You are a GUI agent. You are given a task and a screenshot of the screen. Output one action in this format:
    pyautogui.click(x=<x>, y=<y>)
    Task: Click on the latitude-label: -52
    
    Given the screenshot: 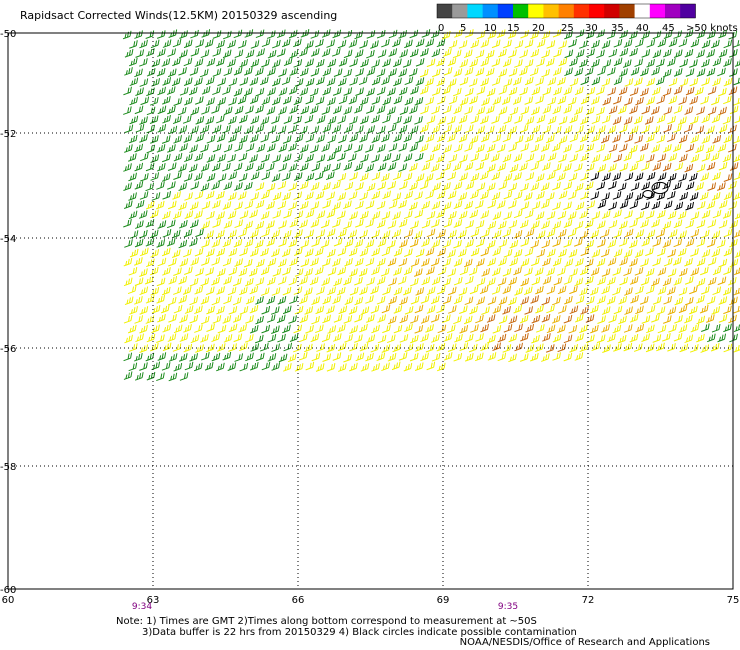 What is the action you would take?
    pyautogui.click(x=8, y=134)
    